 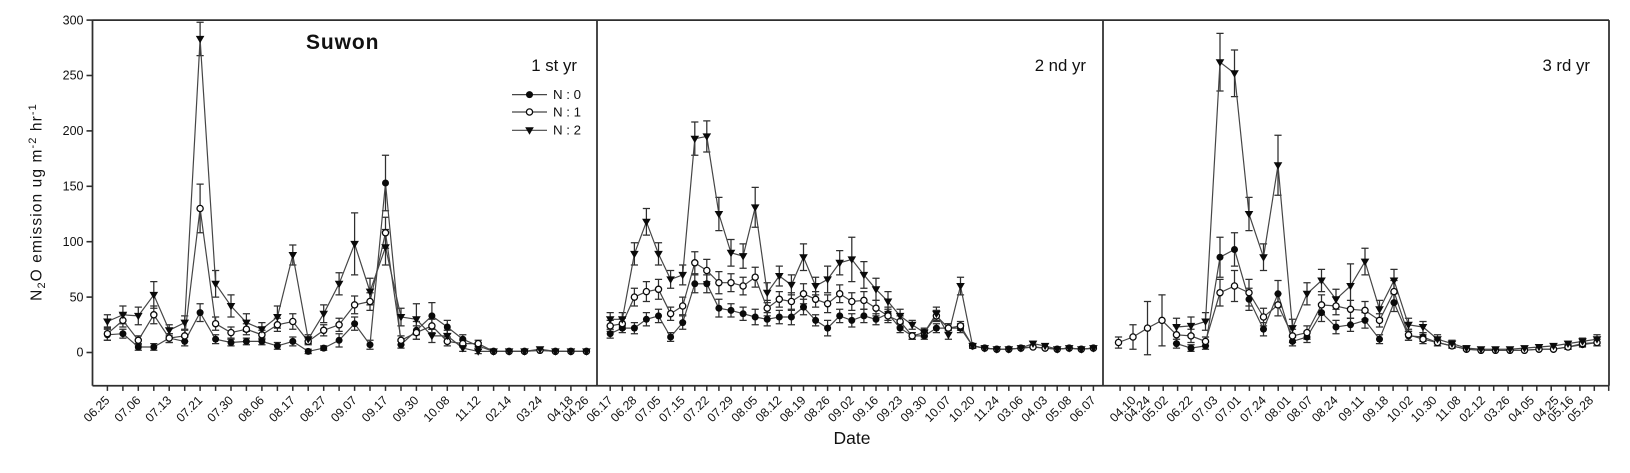 What do you see at coordinates (567, 111) in the screenshot?
I see `svg-text: N : 1` at bounding box center [567, 111].